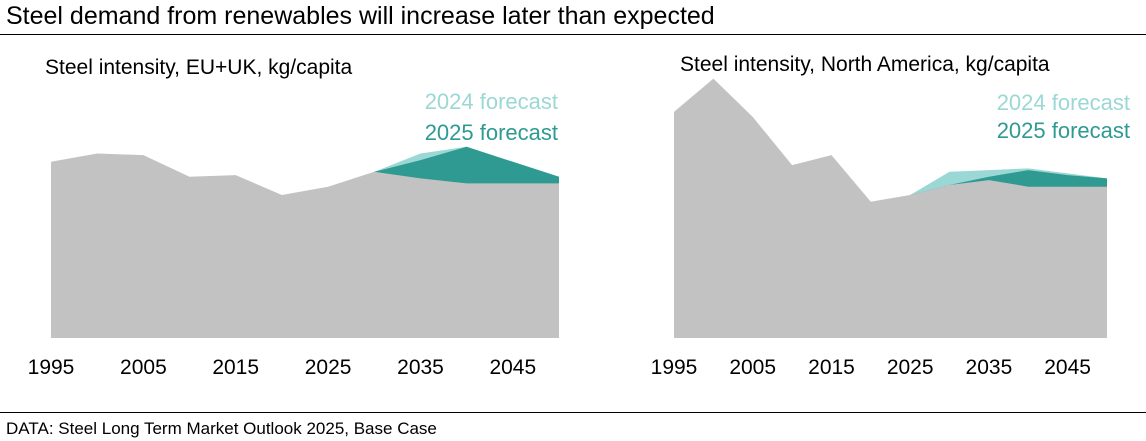 The width and height of the screenshot is (1146, 441). Describe the element at coordinates (573, 34) in the screenshot. I see `top-rule` at that location.